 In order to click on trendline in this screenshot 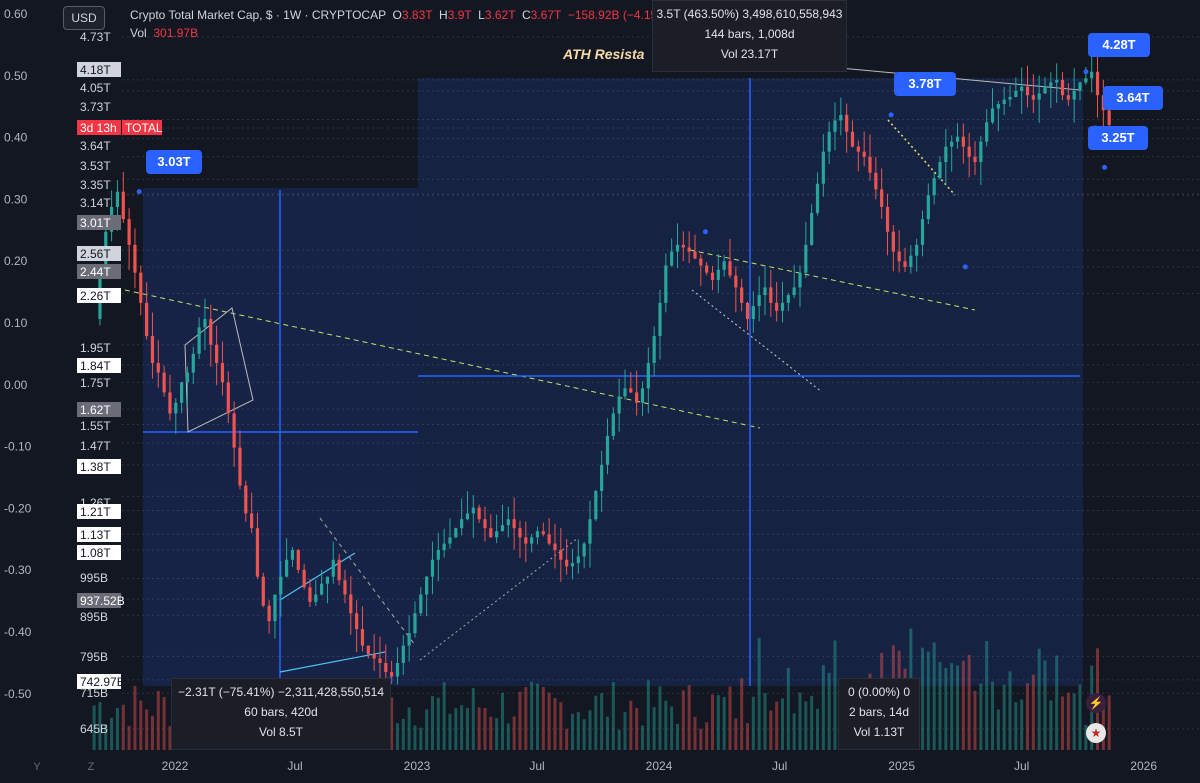, I will do `click(442, 359)`.